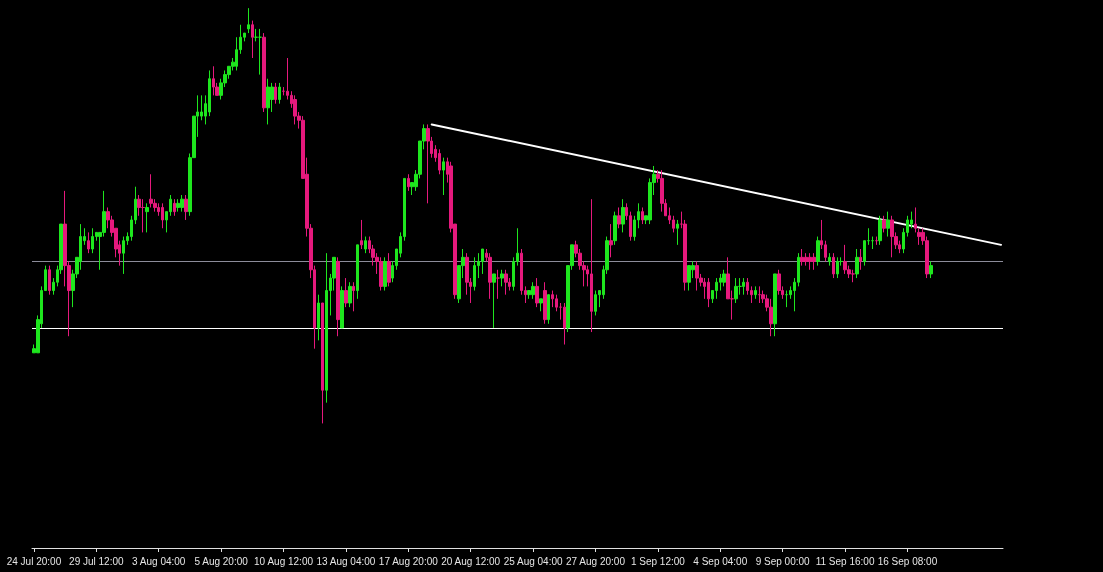 Image resolution: width=1103 pixels, height=572 pixels. What do you see at coordinates (97, 561) in the screenshot?
I see `x-tick-label: 29 Jul 12:00` at bounding box center [97, 561].